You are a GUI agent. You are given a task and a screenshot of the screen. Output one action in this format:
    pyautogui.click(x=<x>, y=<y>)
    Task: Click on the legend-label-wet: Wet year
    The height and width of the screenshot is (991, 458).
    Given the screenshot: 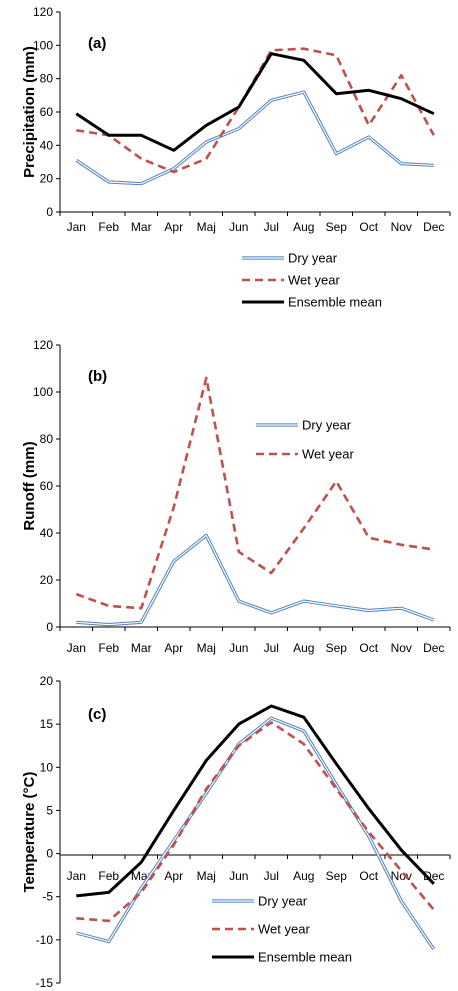 What is the action you would take?
    pyautogui.click(x=314, y=280)
    